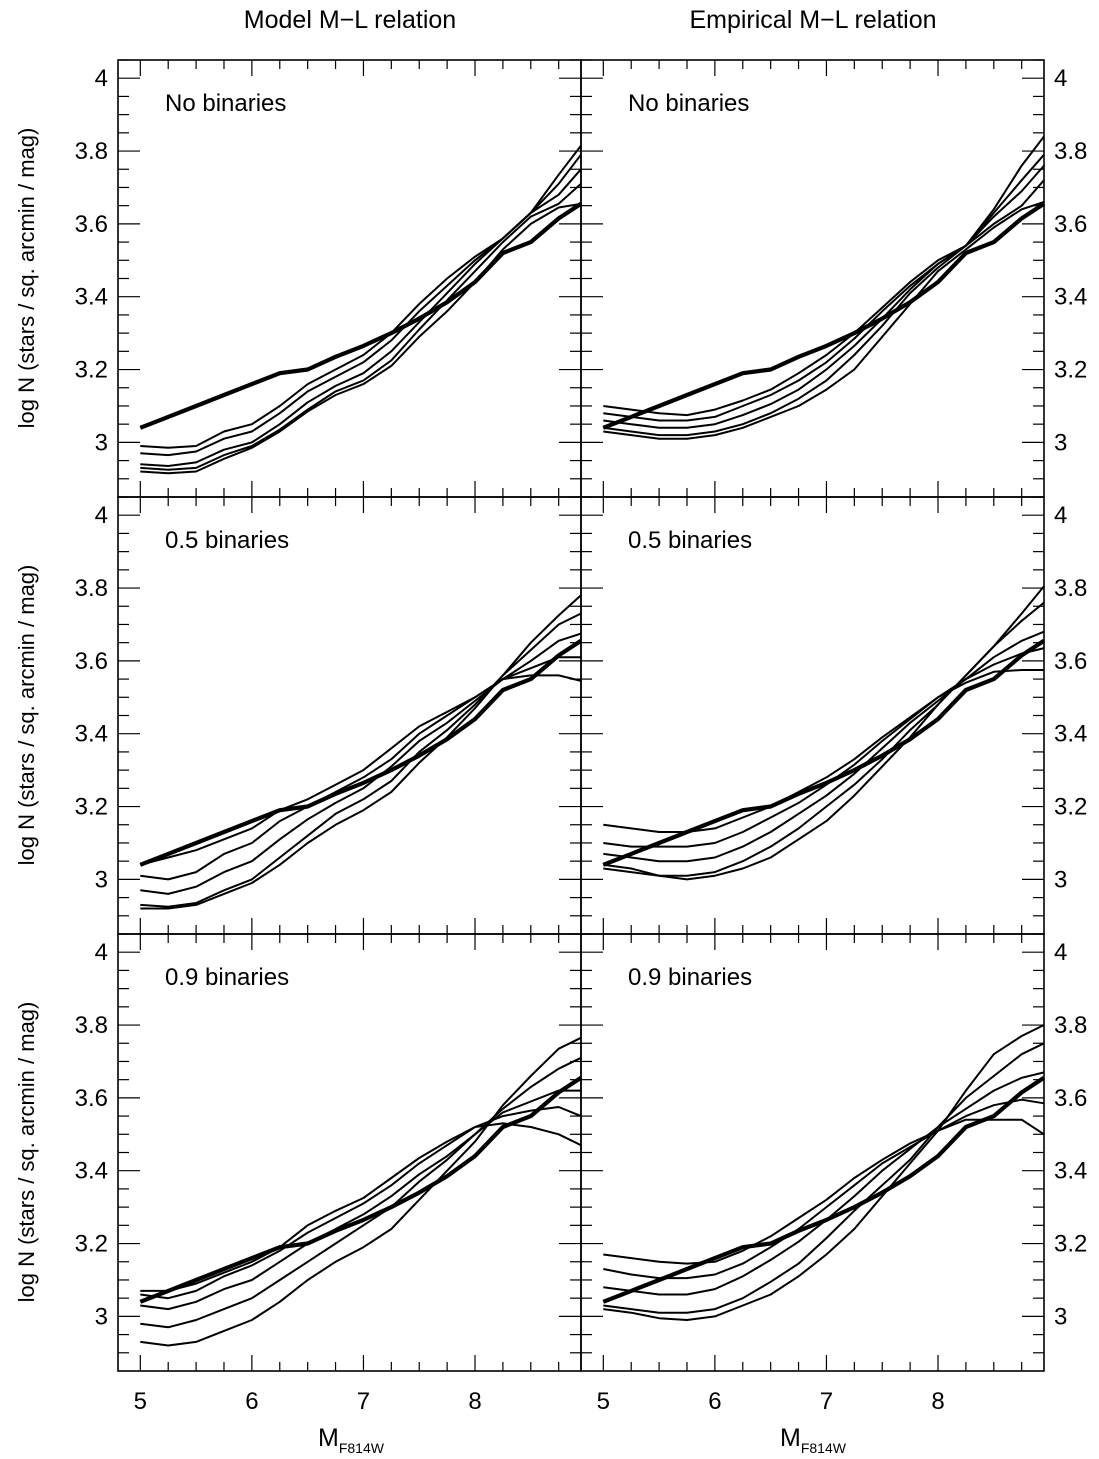 Image resolution: width=1099 pixels, height=1459 pixels. I want to click on x-axis-label-right: MF814W, so click(813, 1440).